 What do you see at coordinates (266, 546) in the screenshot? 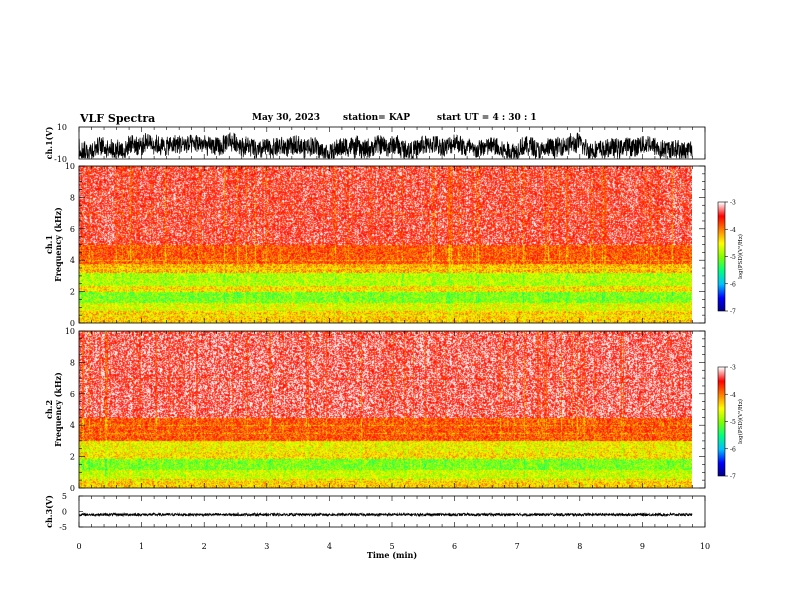
I see `xtick-label: 3` at bounding box center [266, 546].